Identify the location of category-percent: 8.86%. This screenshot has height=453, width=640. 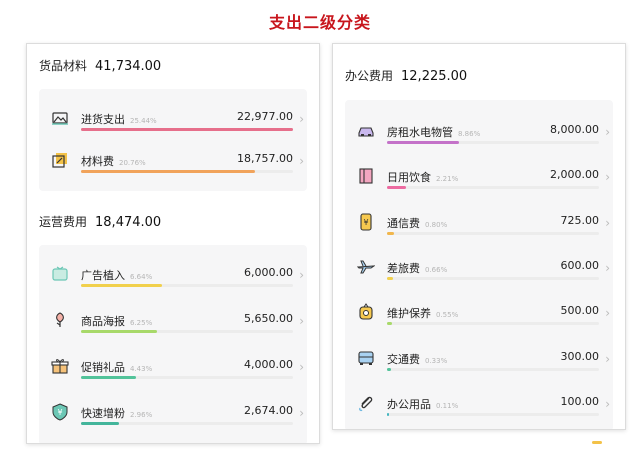
(469, 134).